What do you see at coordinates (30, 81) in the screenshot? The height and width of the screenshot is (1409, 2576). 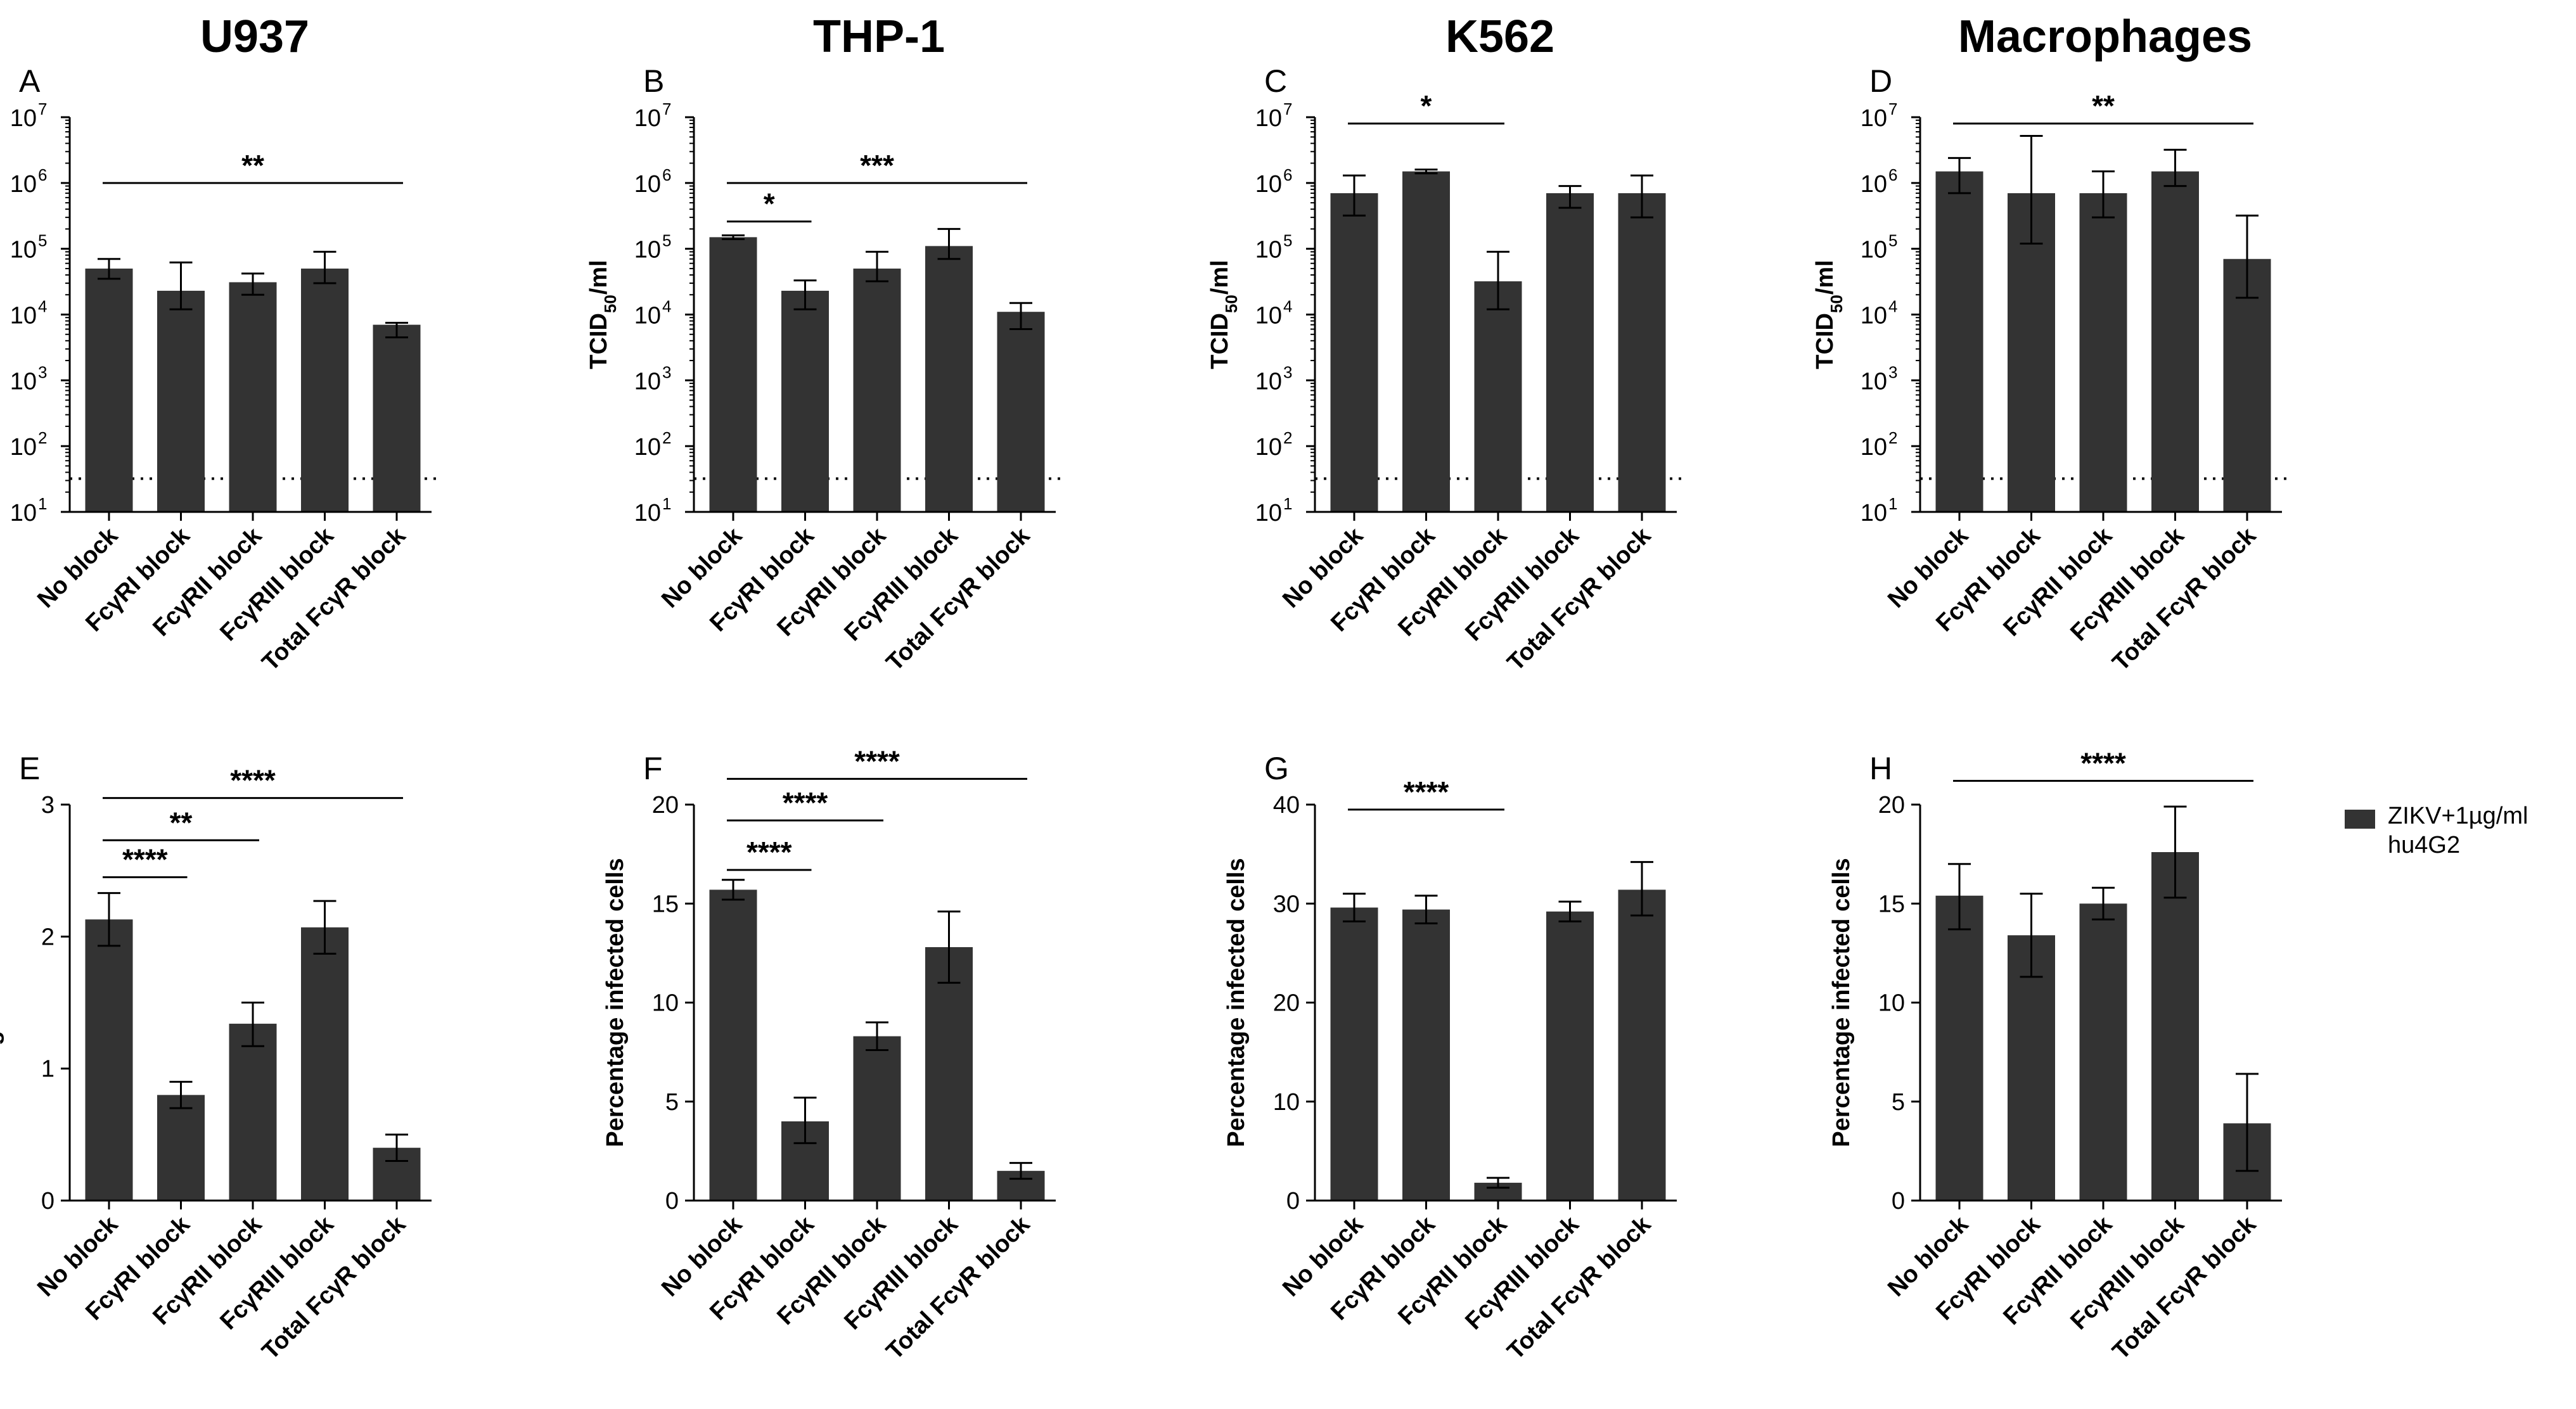 I see `panel-letter: A` at bounding box center [30, 81].